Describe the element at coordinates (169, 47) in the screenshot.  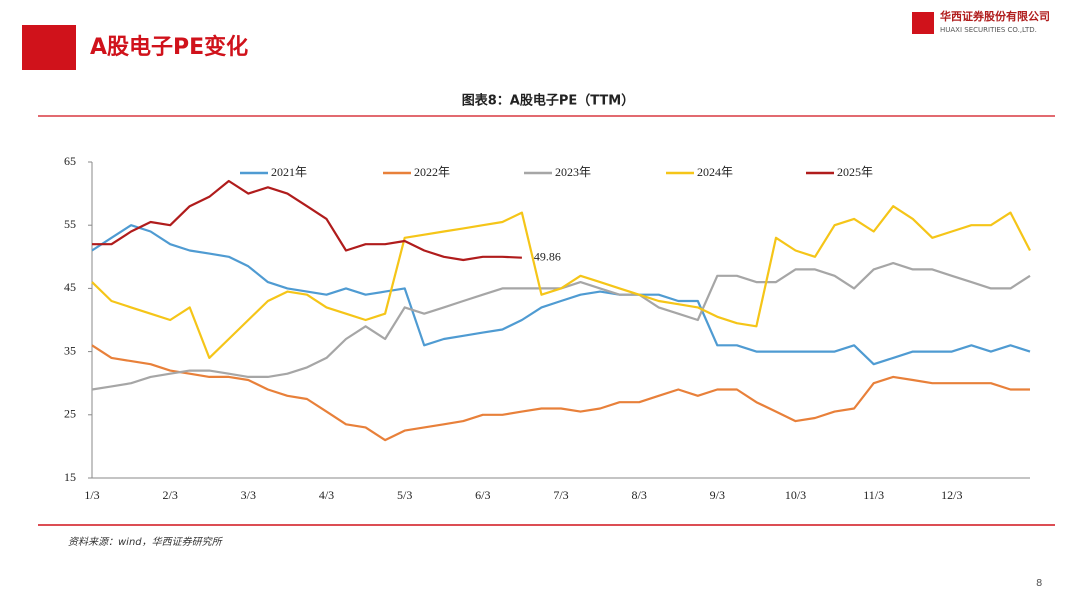
I see `slide-title: A股电子PE变化` at that location.